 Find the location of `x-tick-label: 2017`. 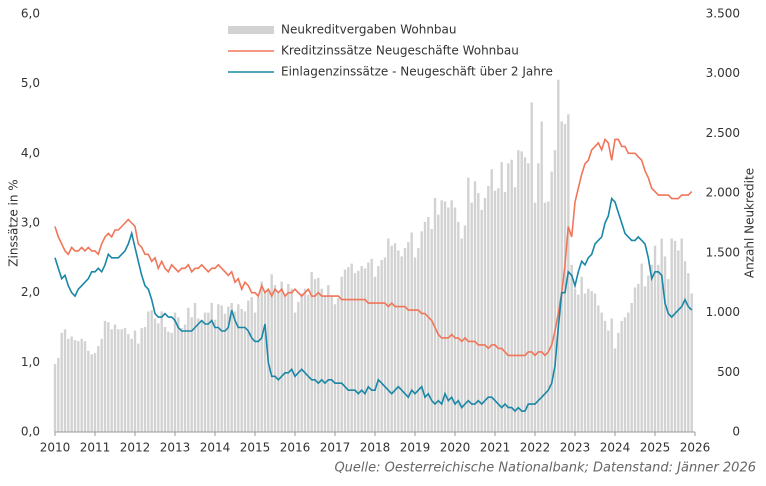

x-tick-label: 2017 is located at coordinates (335, 448).